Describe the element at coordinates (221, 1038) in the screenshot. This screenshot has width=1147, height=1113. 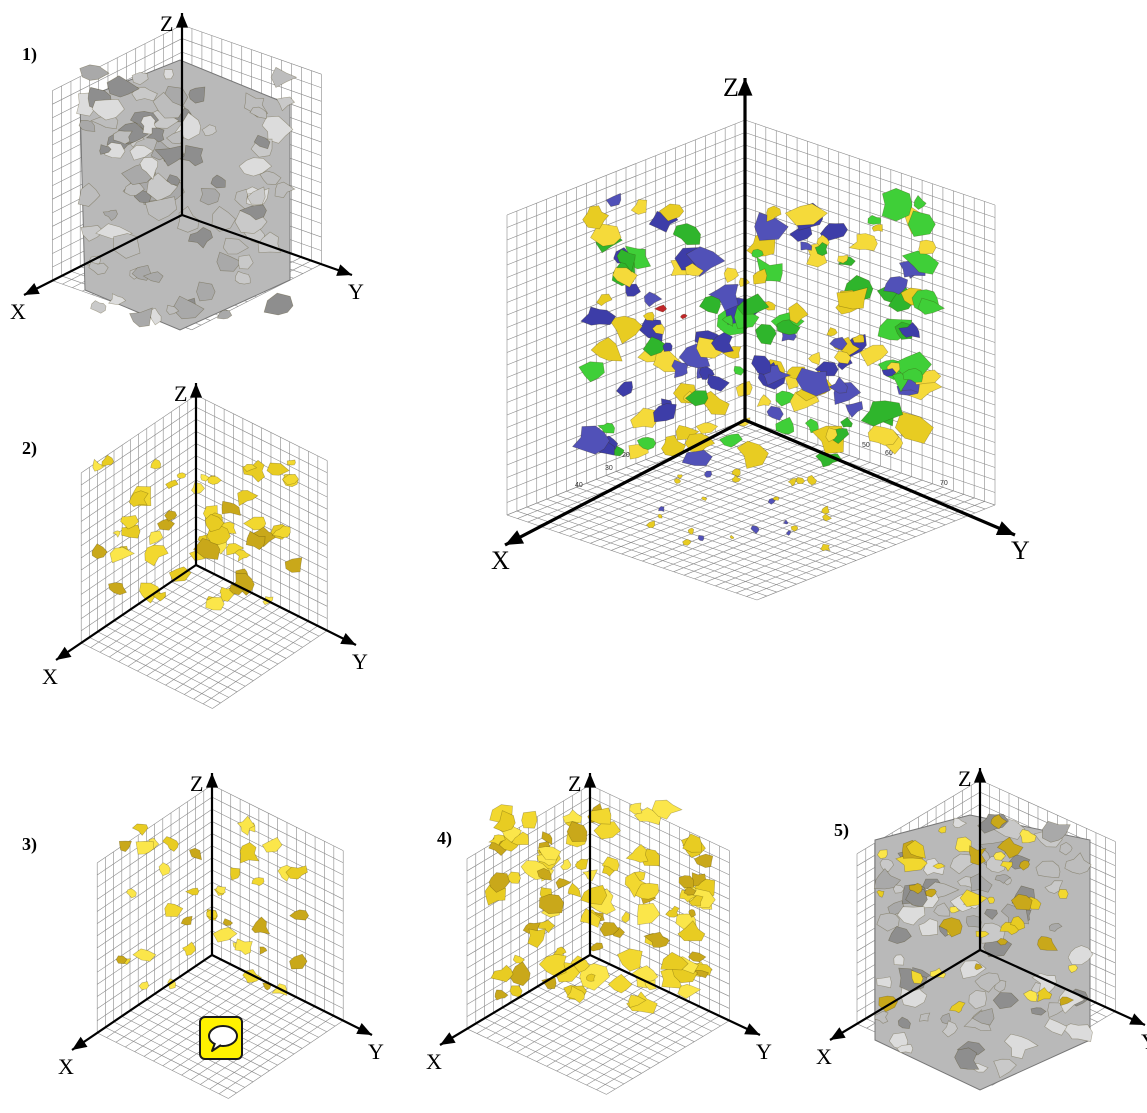
I see `comment-button` at that location.